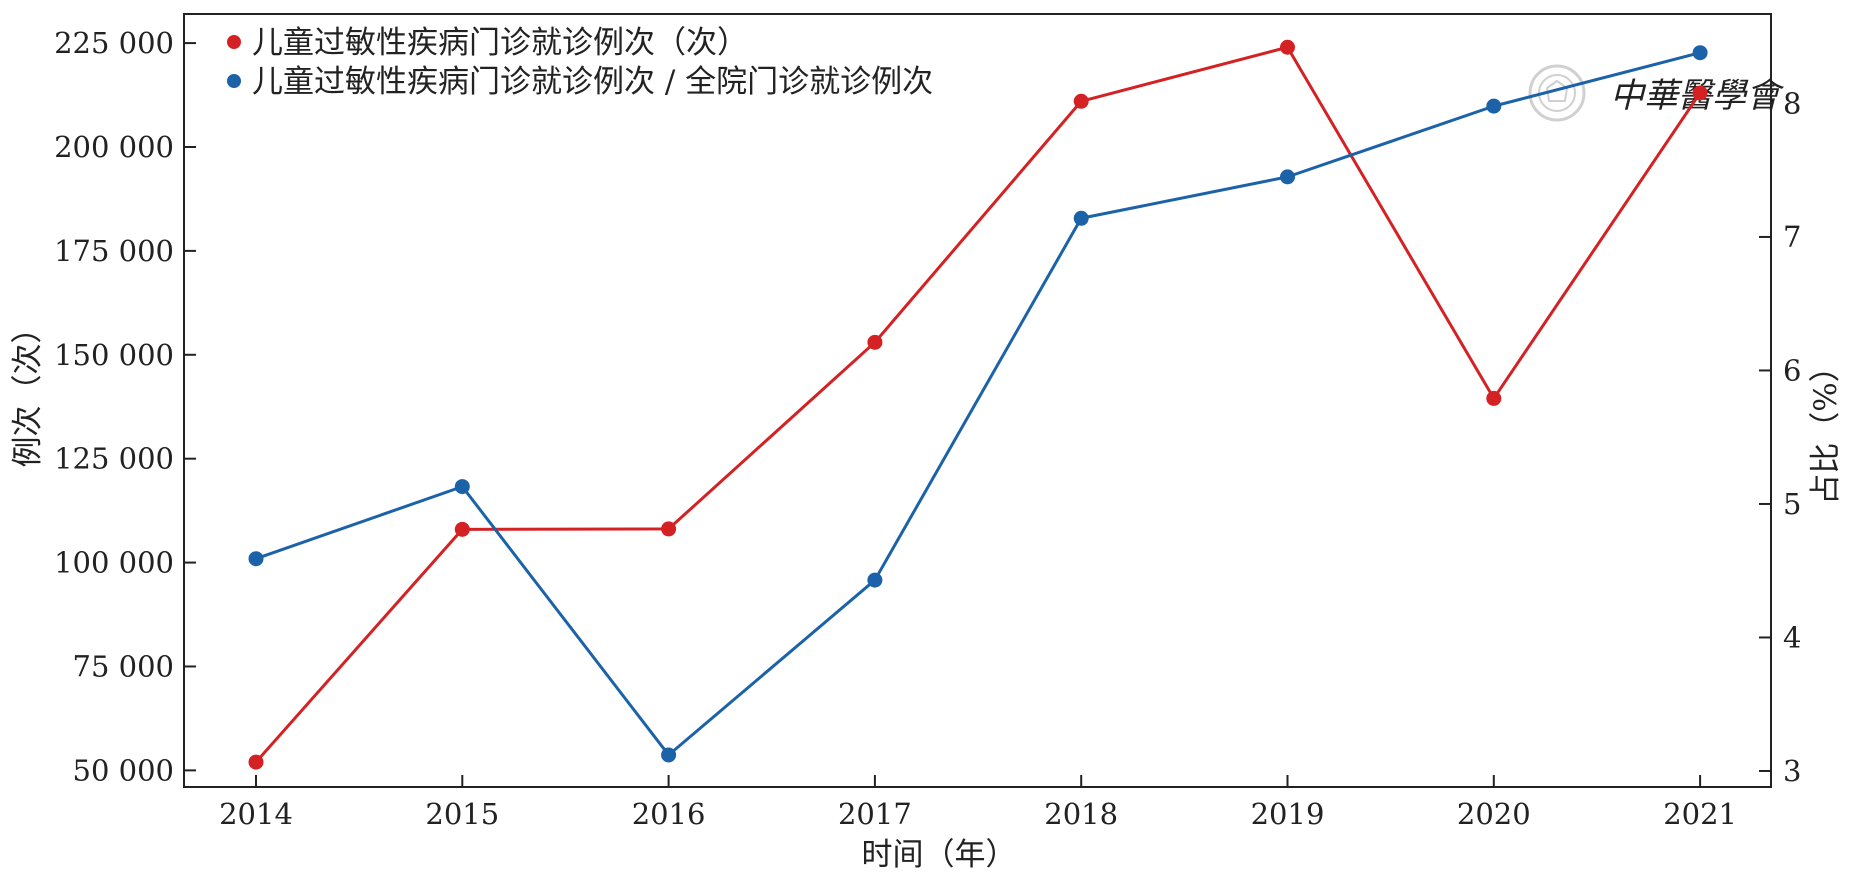 This screenshot has width=1865, height=885. What do you see at coordinates (234, 81) in the screenshot?
I see `legend-marker-blue` at bounding box center [234, 81].